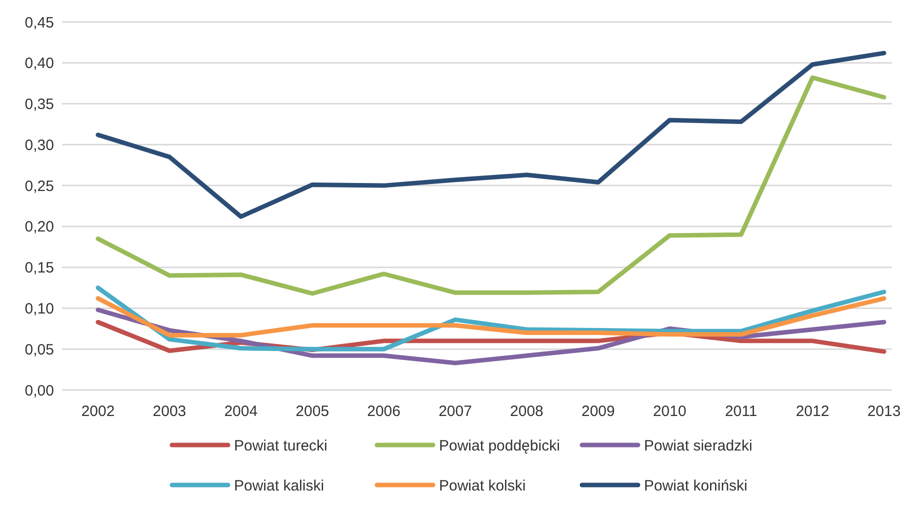 Image resolution: width=912 pixels, height=513 pixels. Describe the element at coordinates (98, 411) in the screenshot. I see `x-tick-label: 2002` at that location.